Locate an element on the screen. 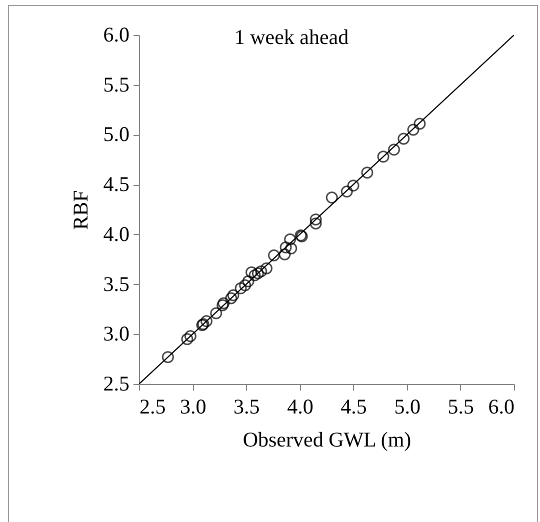  y-axis-title: RBF is located at coordinates (80, 210).